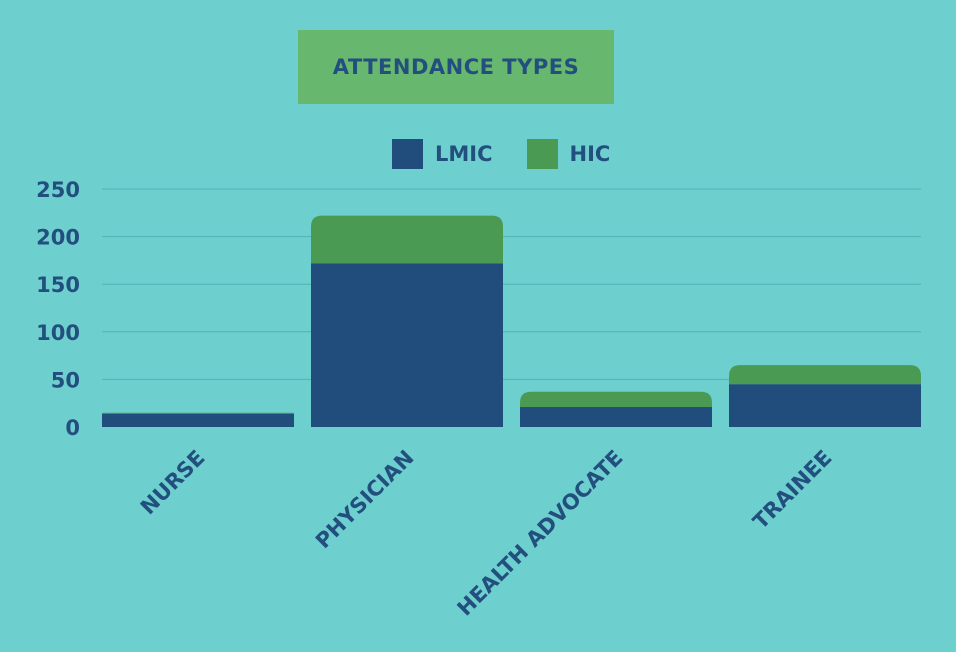  What do you see at coordinates (65, 380) in the screenshot?
I see `y-tick-label: 50` at bounding box center [65, 380].